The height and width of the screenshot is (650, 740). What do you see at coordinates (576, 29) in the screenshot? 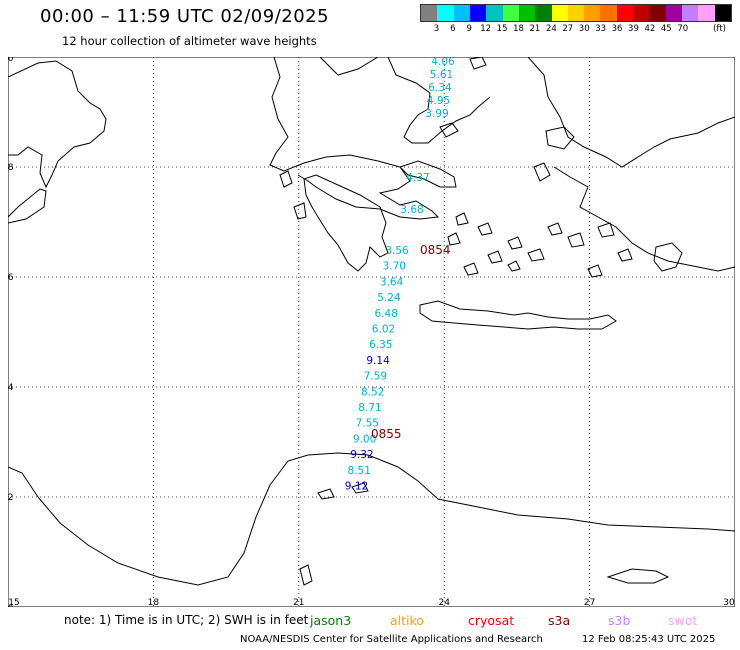
I see `legend-tick-labels: 3 6 9 12 15 18 21 24 27 30 33 36 39 42 45 70 (ft)` at bounding box center [576, 29].